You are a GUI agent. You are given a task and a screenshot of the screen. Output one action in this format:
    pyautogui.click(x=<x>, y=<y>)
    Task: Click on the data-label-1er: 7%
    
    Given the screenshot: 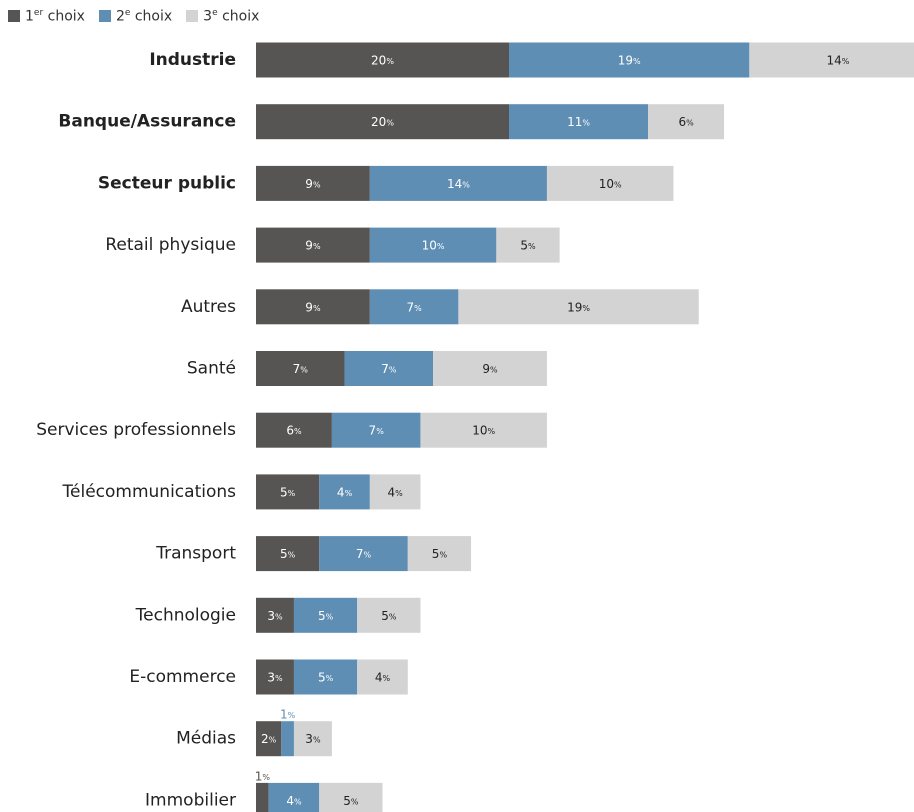 What is the action you would take?
    pyautogui.click(x=301, y=369)
    